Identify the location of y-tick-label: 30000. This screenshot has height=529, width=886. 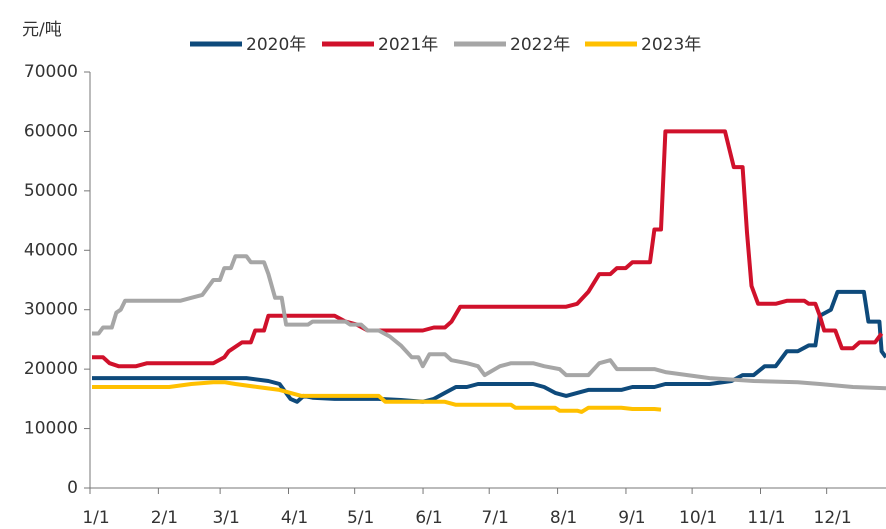
(51, 310).